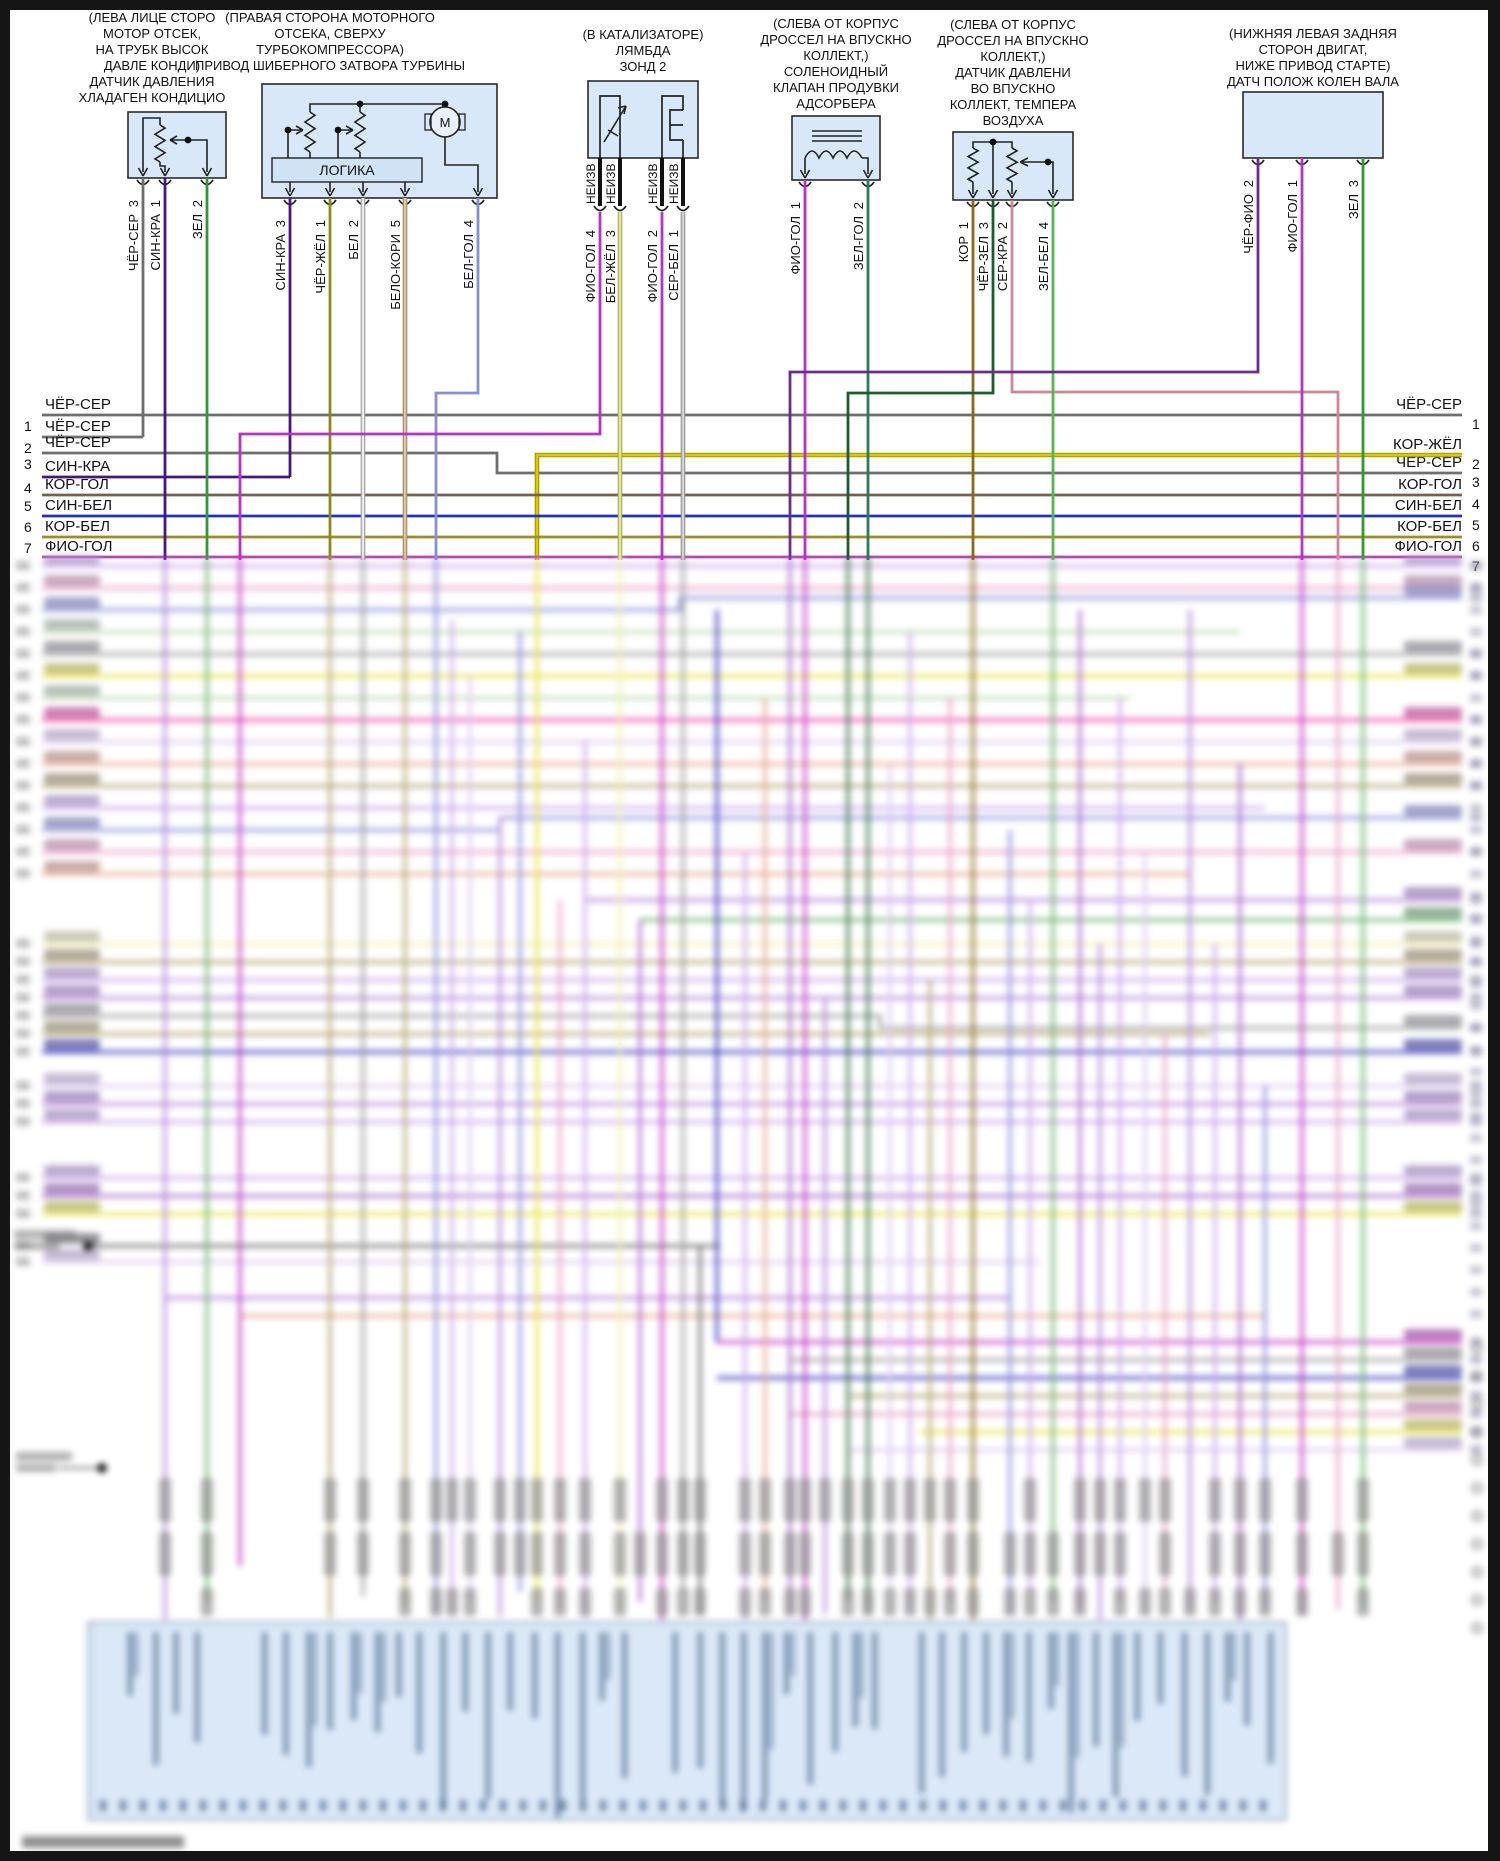  I want to click on page-border-top, so click(750, 5).